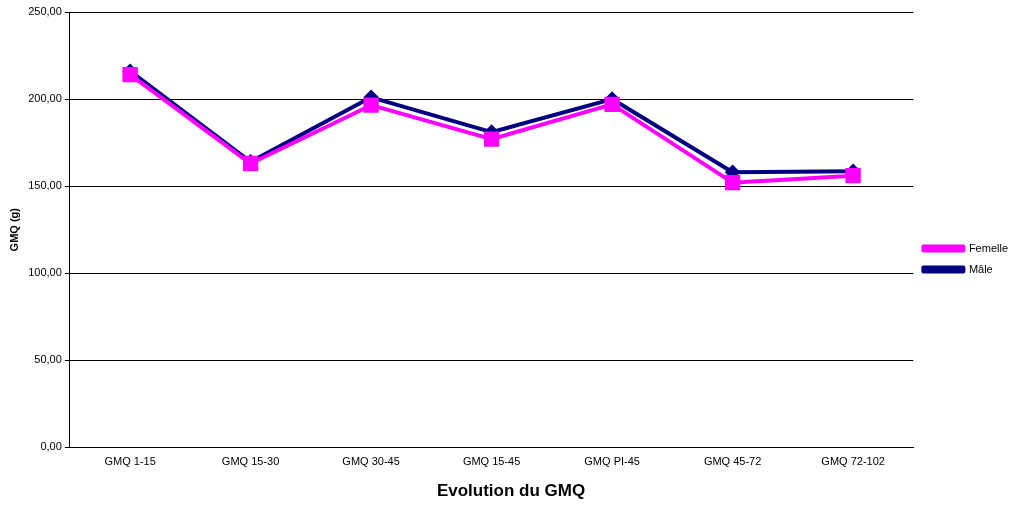 This screenshot has width=1028, height=510. I want to click on x-tick-label: GMQ 45-72, so click(732, 461).